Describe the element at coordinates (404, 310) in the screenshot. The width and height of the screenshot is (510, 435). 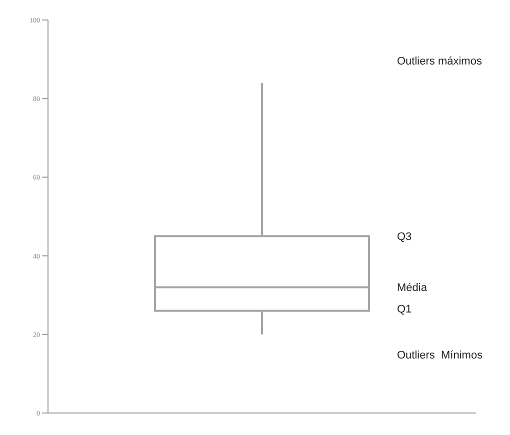
I see `annotation: Q1` at that location.